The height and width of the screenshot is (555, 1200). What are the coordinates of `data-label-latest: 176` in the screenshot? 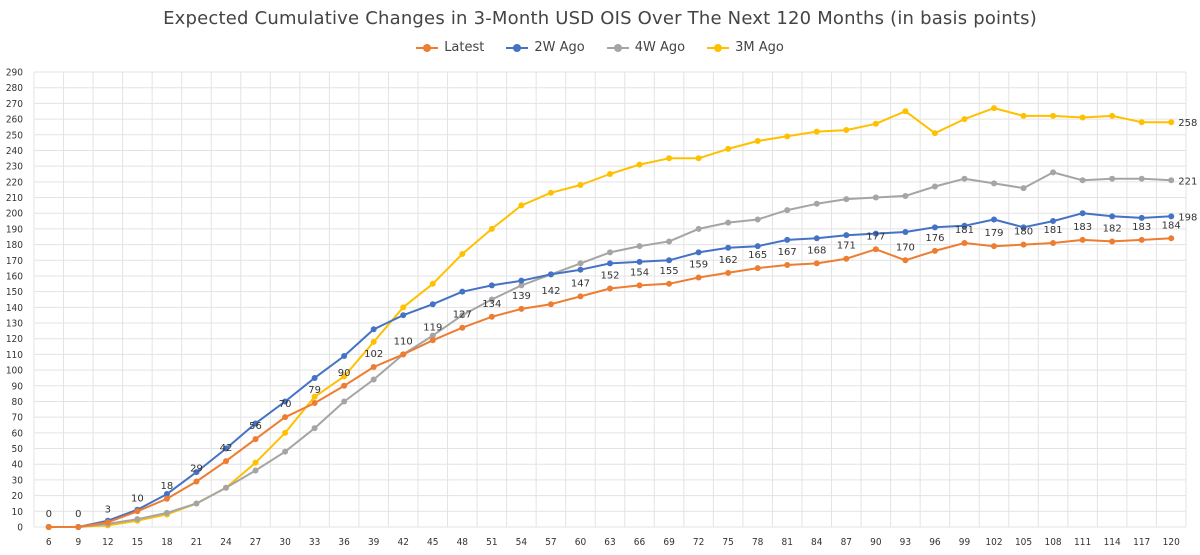 It's located at (934, 238).